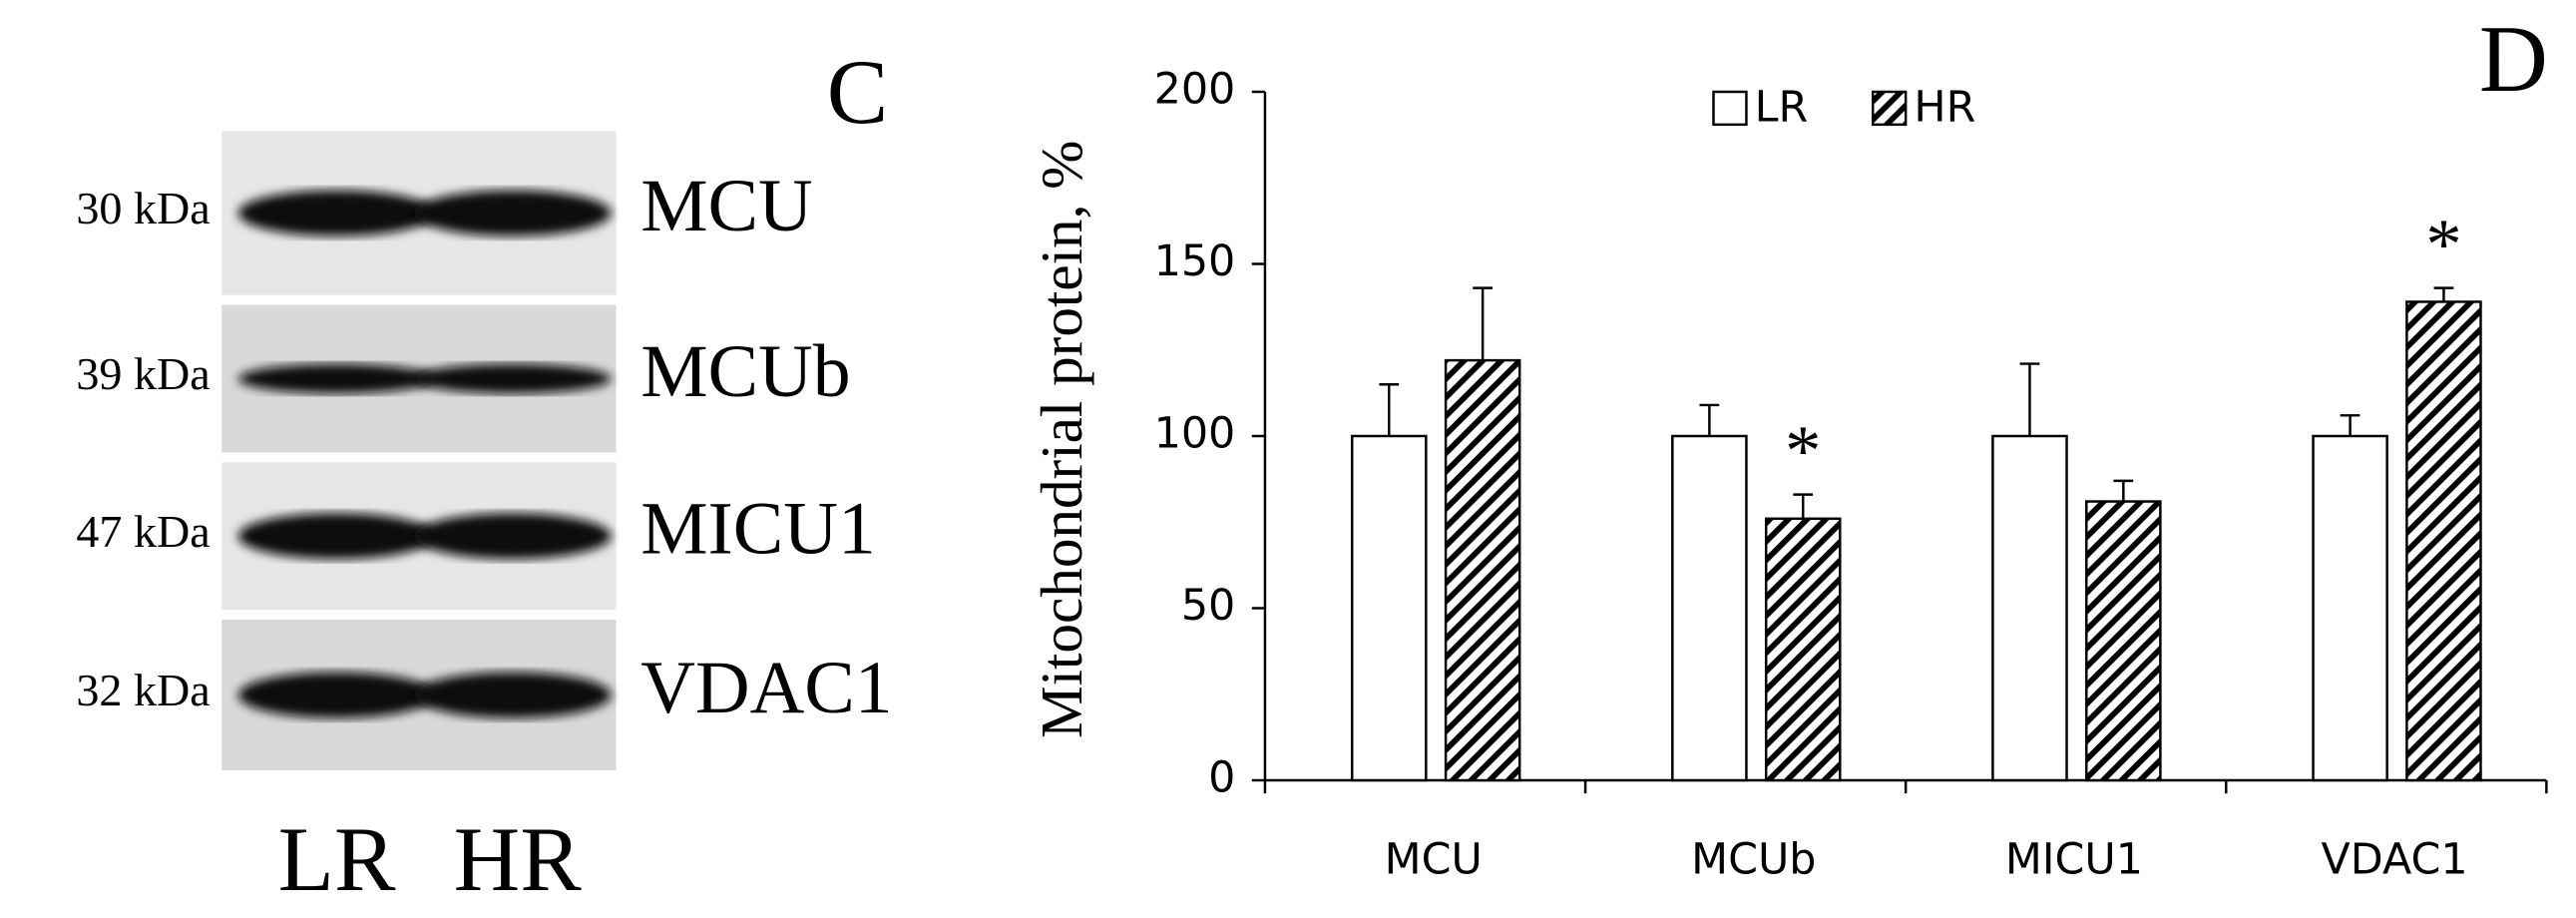  Describe the element at coordinates (1061, 439) in the screenshot. I see `y-axis-label: Mitochondrial protein, %` at that location.